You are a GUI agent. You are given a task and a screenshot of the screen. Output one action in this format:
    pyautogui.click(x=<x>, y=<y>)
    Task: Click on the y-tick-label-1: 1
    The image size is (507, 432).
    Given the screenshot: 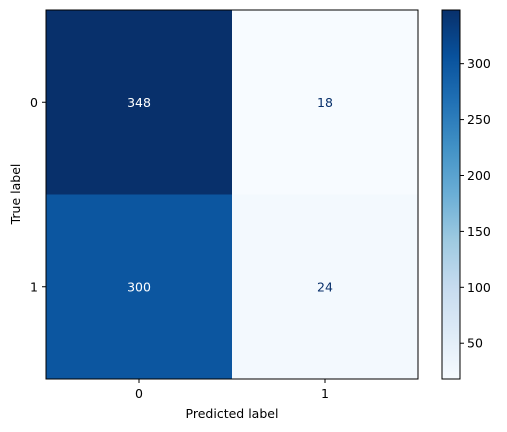 What is the action you would take?
    pyautogui.click(x=34, y=286)
    